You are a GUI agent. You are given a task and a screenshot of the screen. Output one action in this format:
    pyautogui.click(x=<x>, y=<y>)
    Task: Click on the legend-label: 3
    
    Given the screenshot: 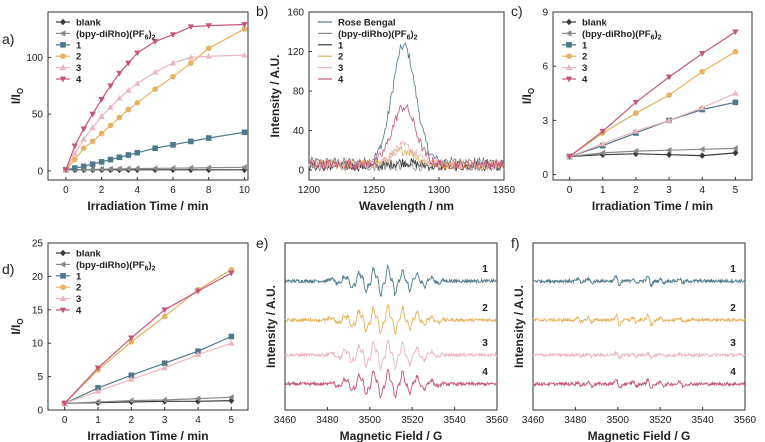 What is the action you would take?
    pyautogui.click(x=78, y=299)
    